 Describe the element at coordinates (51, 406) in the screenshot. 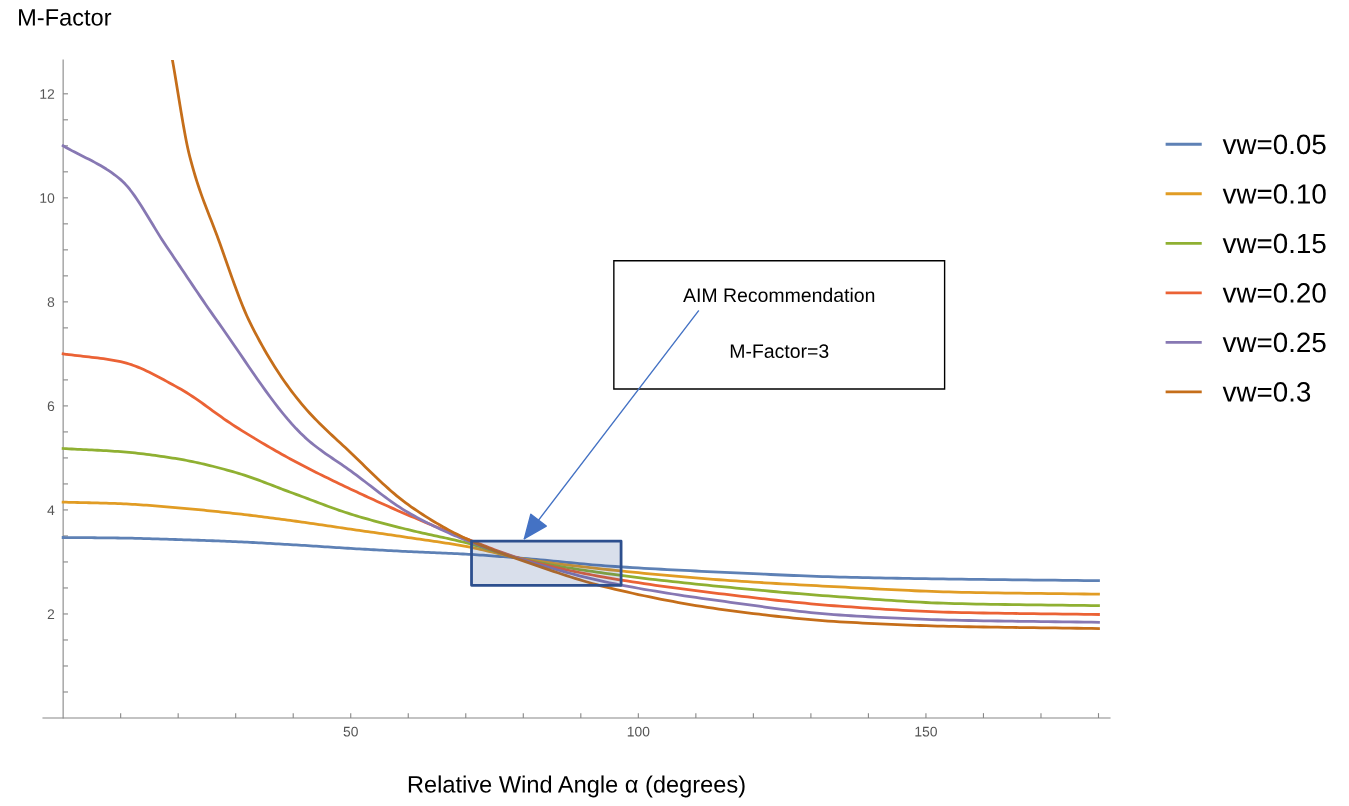

I see `y-tick-label: 6` at that location.